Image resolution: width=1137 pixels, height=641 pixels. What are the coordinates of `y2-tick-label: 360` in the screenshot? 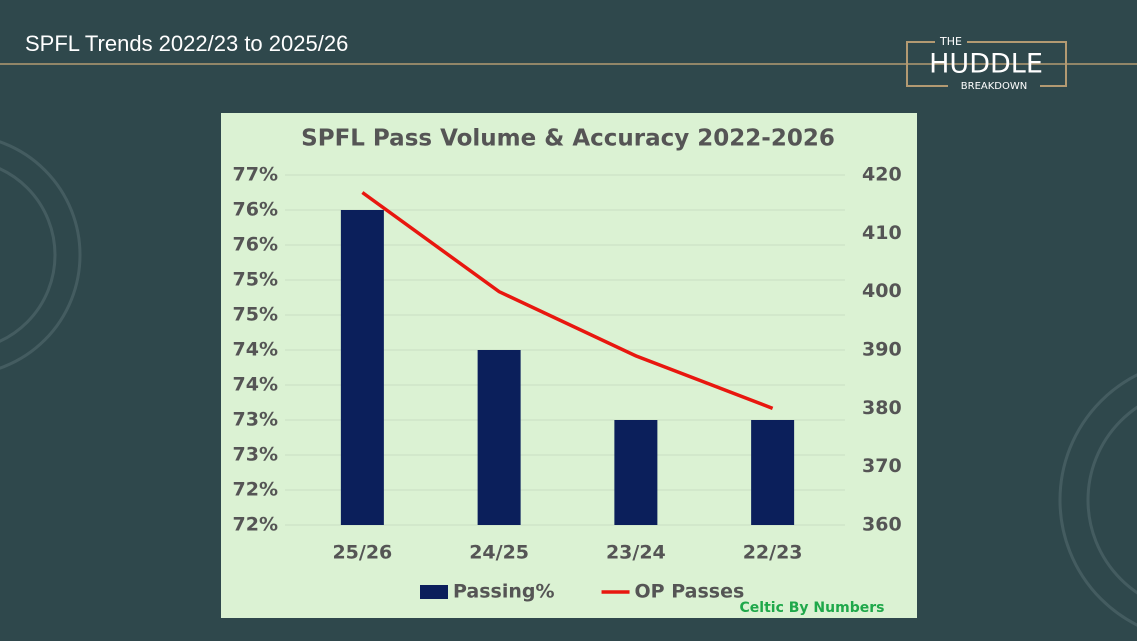 It's located at (882, 525).